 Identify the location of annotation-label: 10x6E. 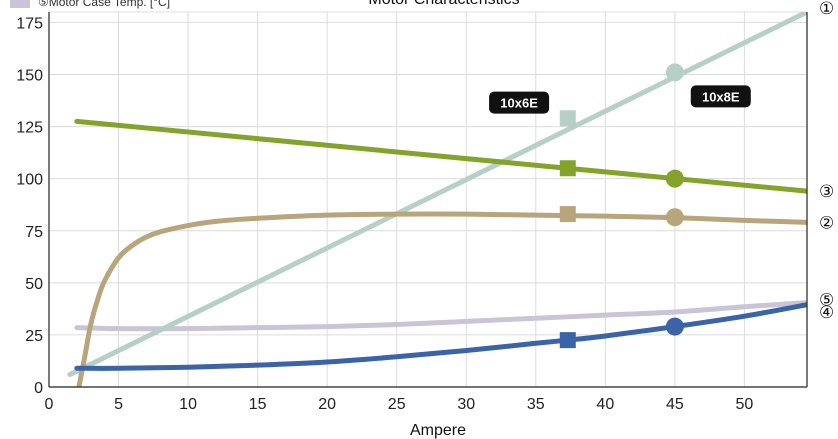
(519, 103).